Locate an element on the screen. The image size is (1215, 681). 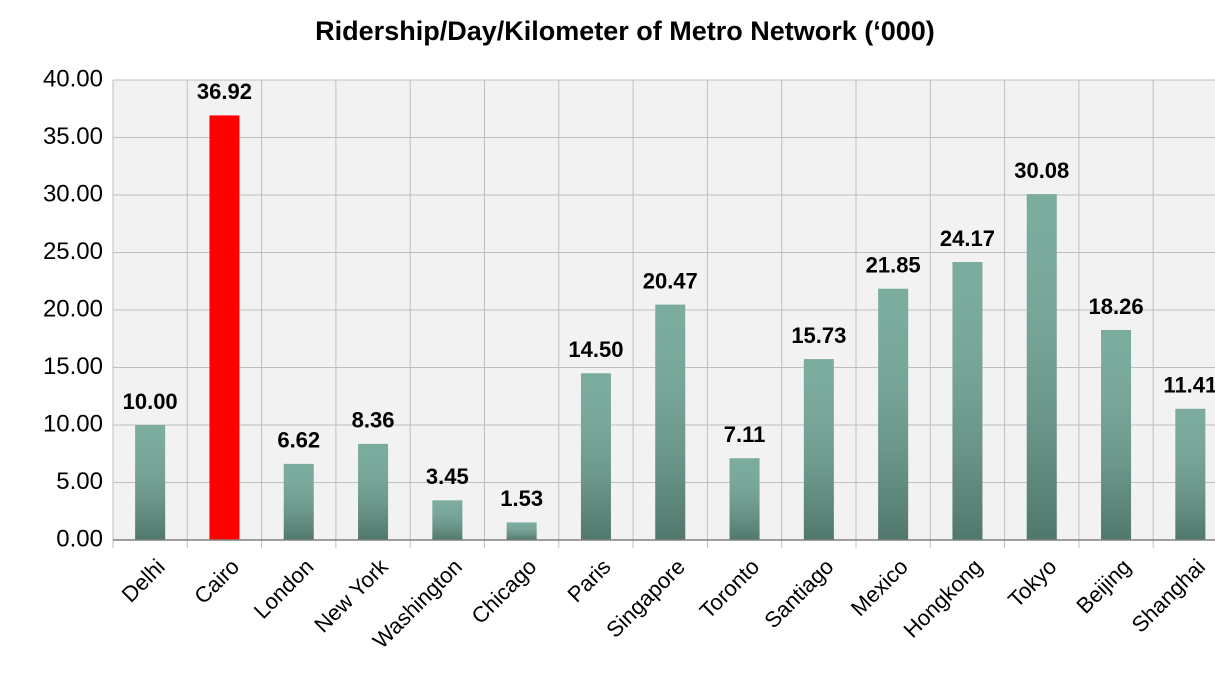
x-tick-label: Toronto is located at coordinates (730, 589).